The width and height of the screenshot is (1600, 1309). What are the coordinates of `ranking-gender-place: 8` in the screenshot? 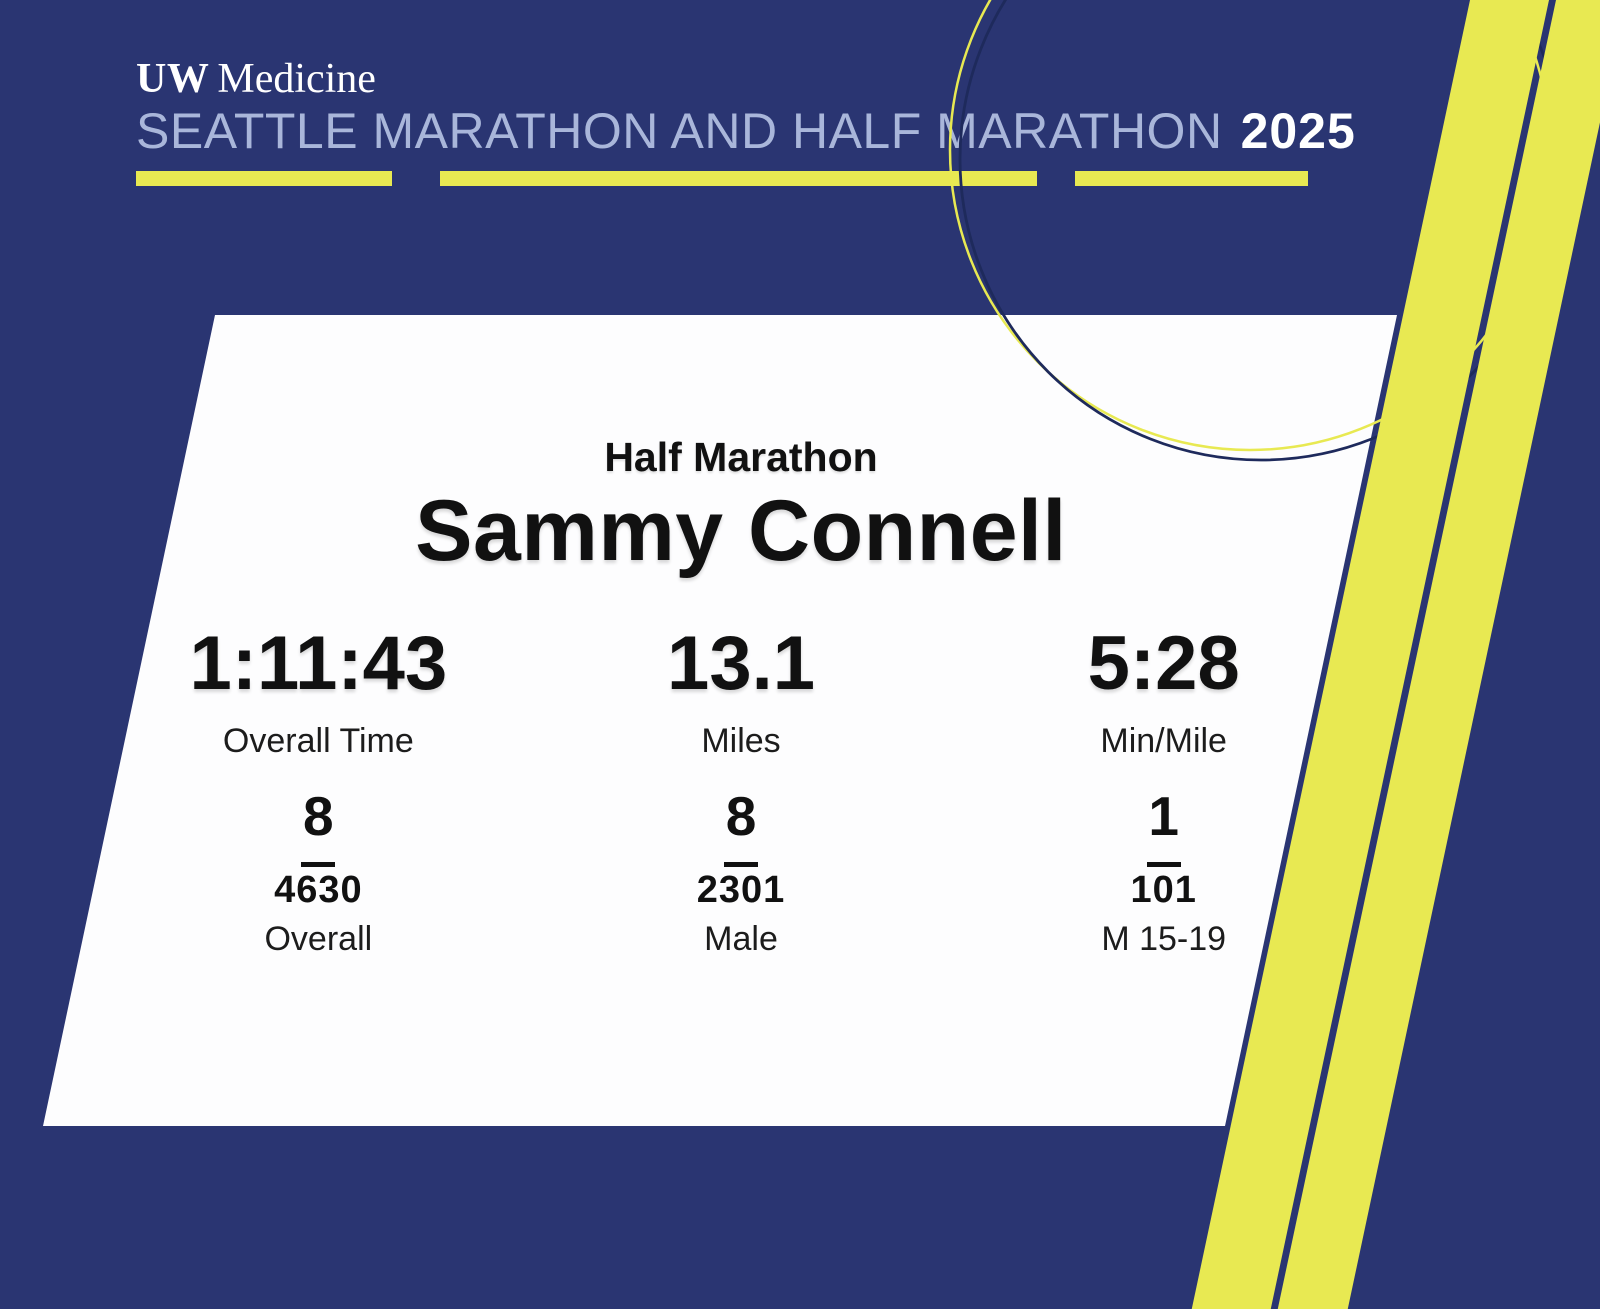 It's located at (741, 816).